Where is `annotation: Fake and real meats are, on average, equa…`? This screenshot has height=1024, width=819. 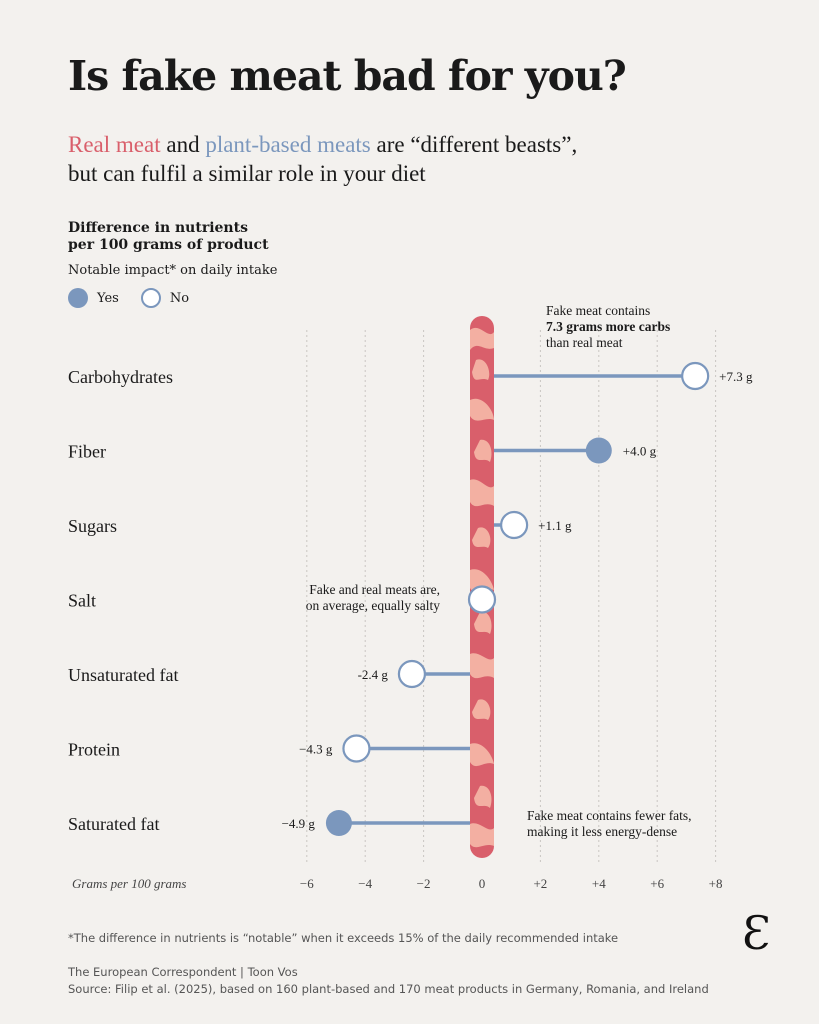
annotation: Fake and real meats are, on average, equa… is located at coordinates (373, 597).